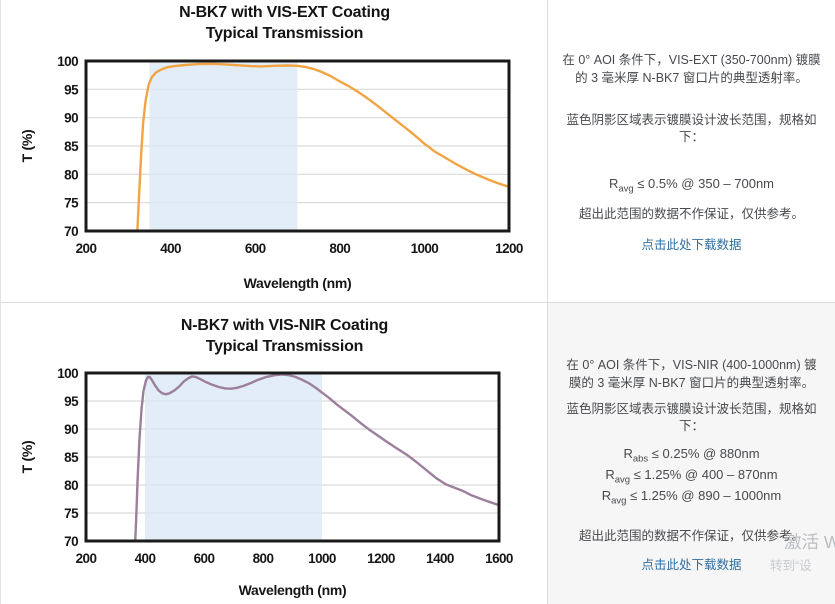 This screenshot has width=835, height=604. Describe the element at coordinates (284, 12) in the screenshot. I see `chart-title-line1: N-BK7 with VIS-EXT Coating` at that location.